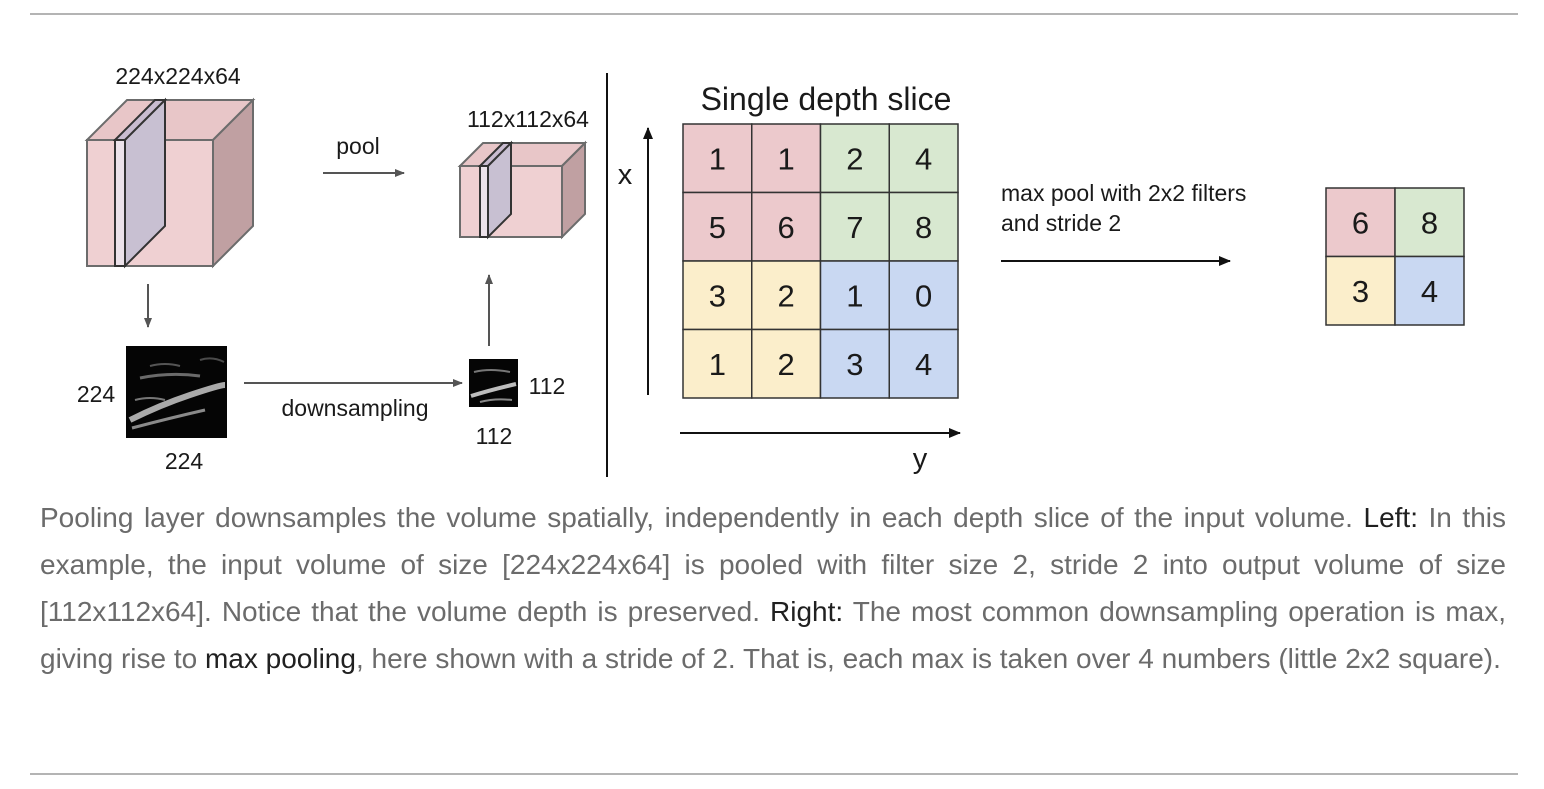 This screenshot has height=789, width=1544. I want to click on caption-right-label: Right:, so click(807, 611).